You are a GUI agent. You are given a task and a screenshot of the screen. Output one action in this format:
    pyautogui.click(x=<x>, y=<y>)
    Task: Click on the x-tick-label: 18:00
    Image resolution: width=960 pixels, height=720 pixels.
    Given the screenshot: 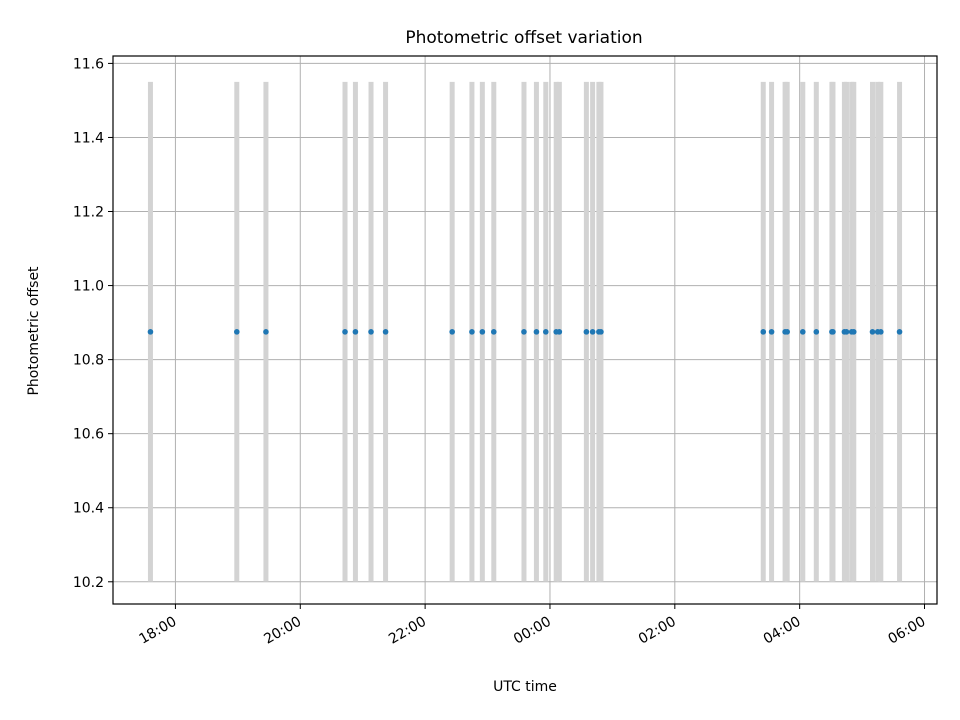 What is the action you would take?
    pyautogui.click(x=157, y=631)
    